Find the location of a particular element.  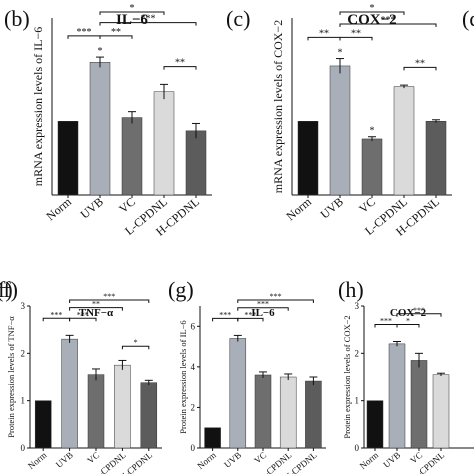

y-axis-label: Protein expression levels of IL−6 is located at coordinates (183, 376).